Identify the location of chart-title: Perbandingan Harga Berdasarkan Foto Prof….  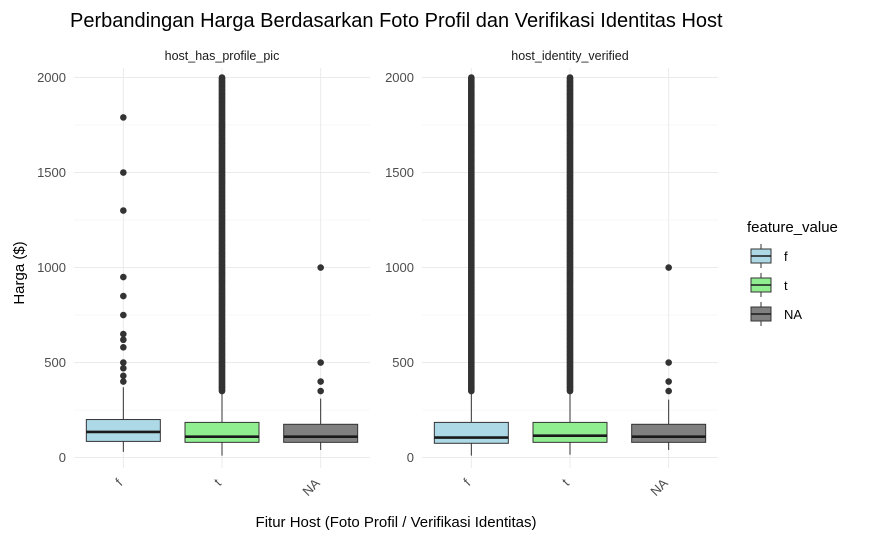
(396, 21).